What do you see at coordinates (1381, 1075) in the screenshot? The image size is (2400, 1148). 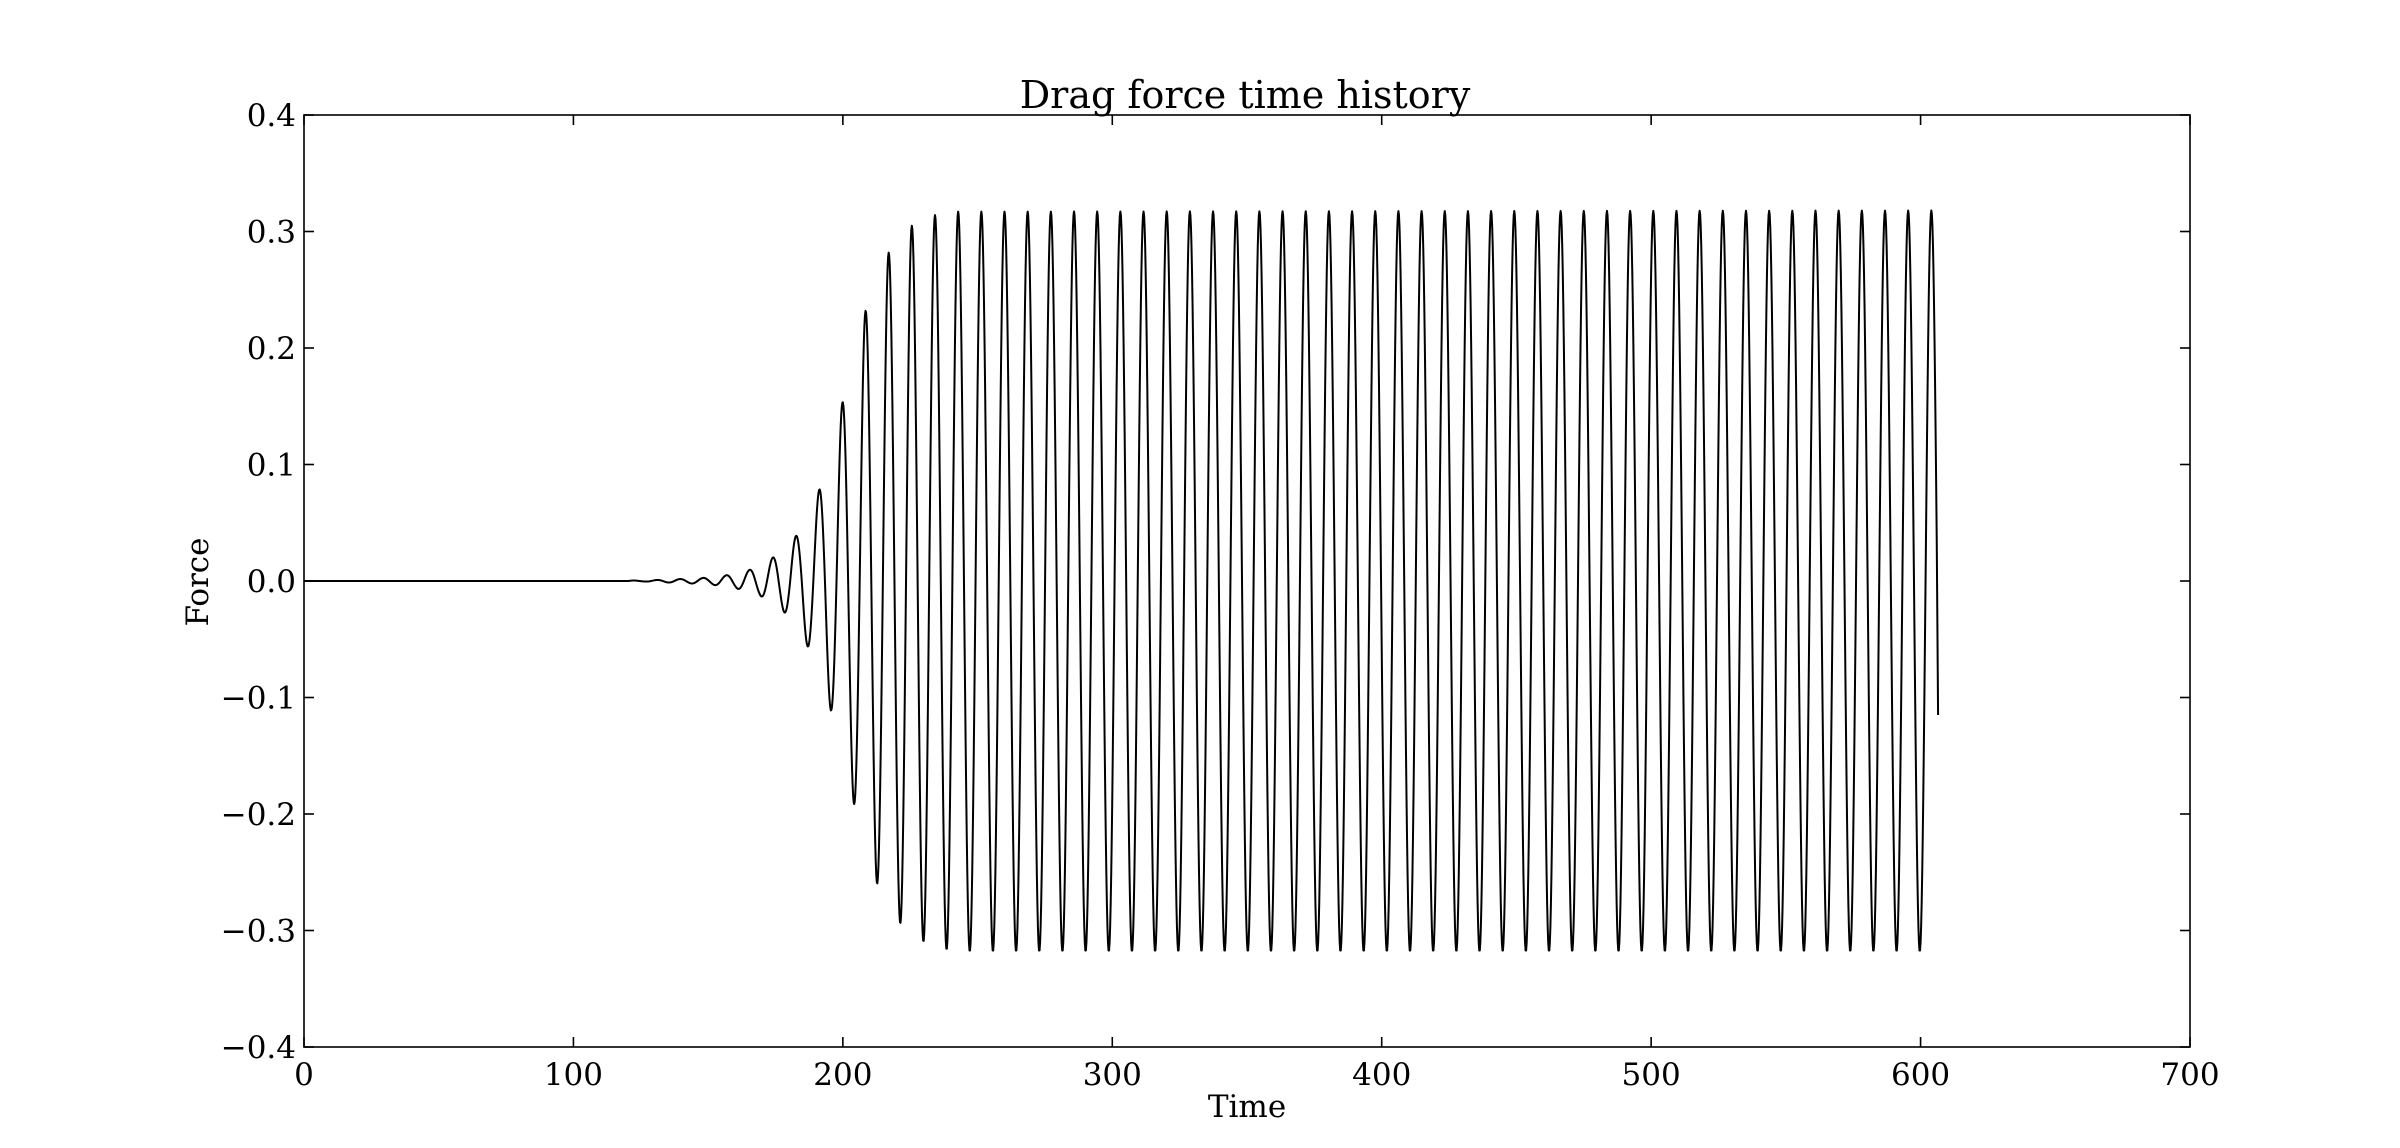 I see `x-tick-label: 400` at bounding box center [1381, 1075].